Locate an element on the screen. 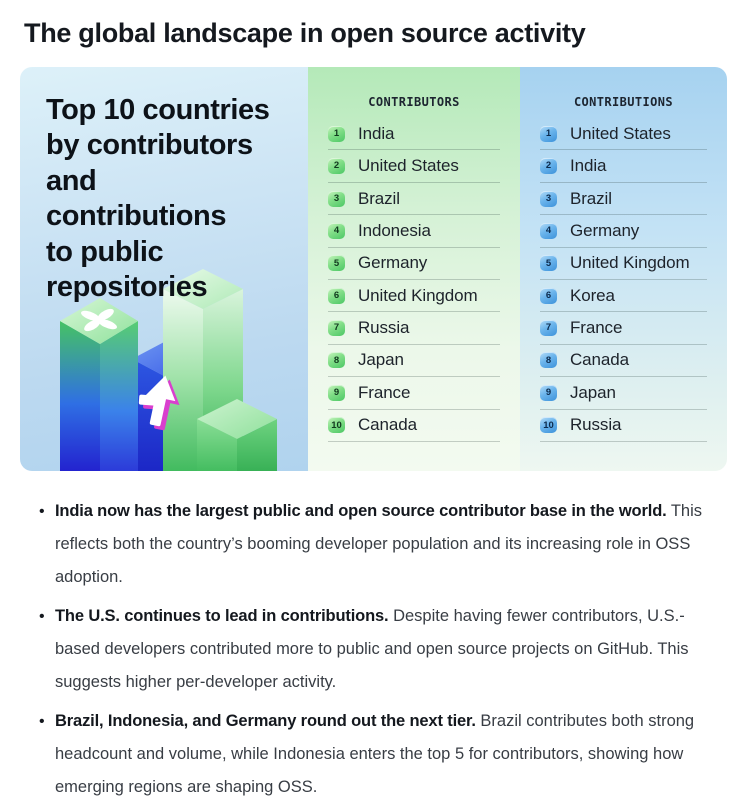 The image size is (747, 804). rank-list-item: 9 France is located at coordinates (414, 393).